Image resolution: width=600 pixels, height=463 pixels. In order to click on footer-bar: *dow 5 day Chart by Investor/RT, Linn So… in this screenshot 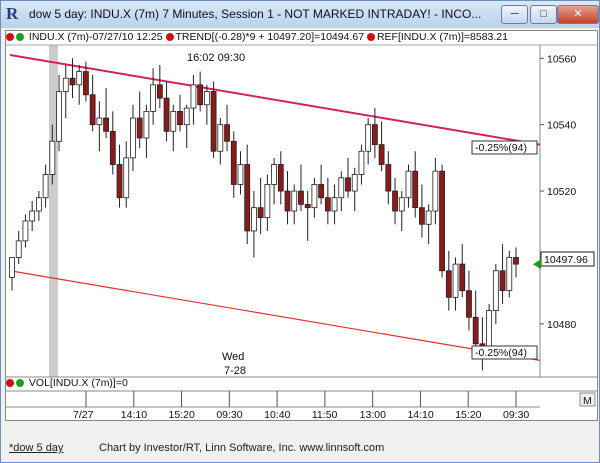, I will do `click(300, 450)`.